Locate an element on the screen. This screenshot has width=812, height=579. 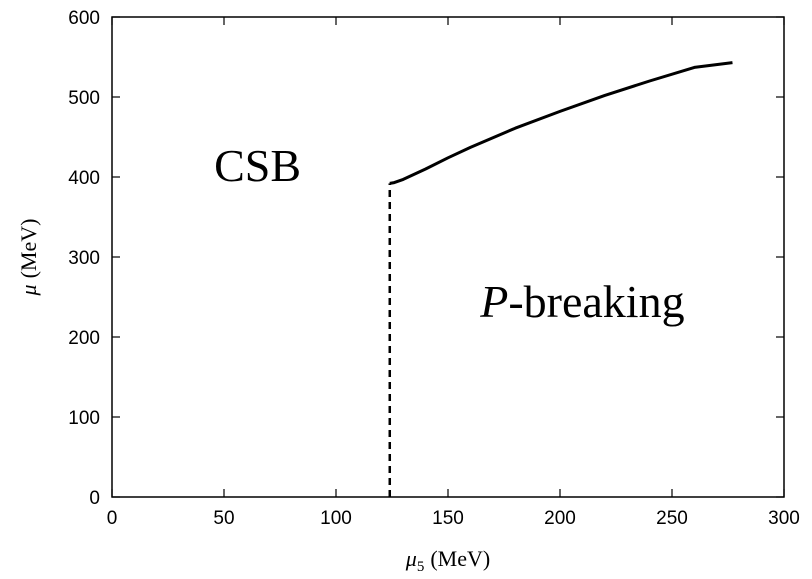
y-axis-label-unit: (MeV) is located at coordinates (28, 249).